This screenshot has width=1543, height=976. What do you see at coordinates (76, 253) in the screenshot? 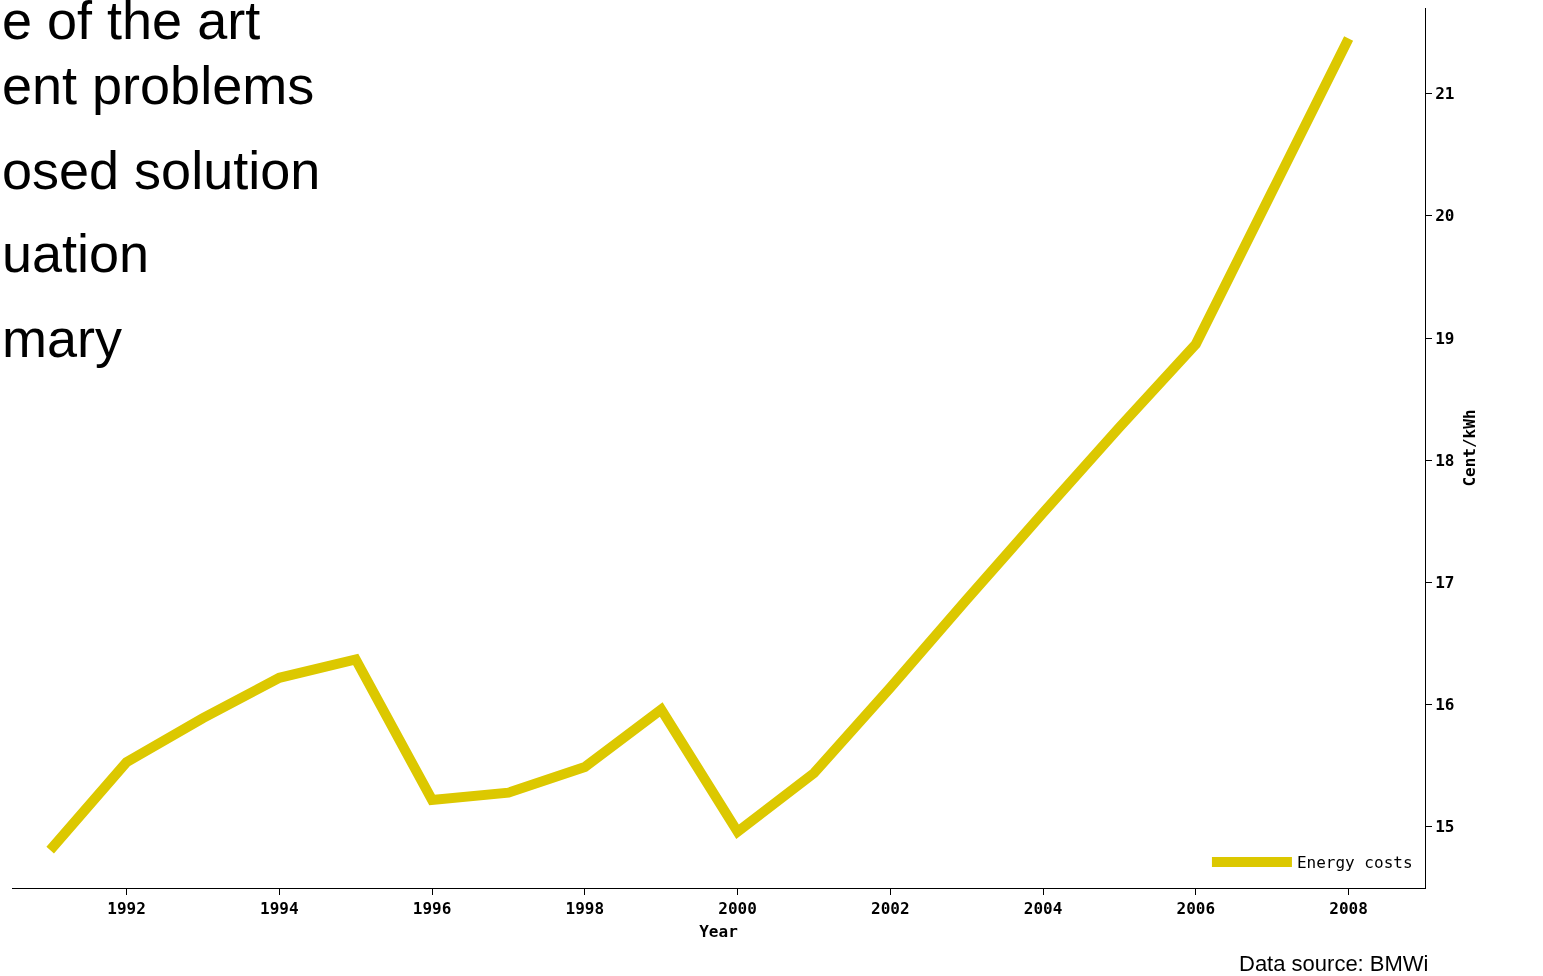
I see `annotation: uation` at bounding box center [76, 253].